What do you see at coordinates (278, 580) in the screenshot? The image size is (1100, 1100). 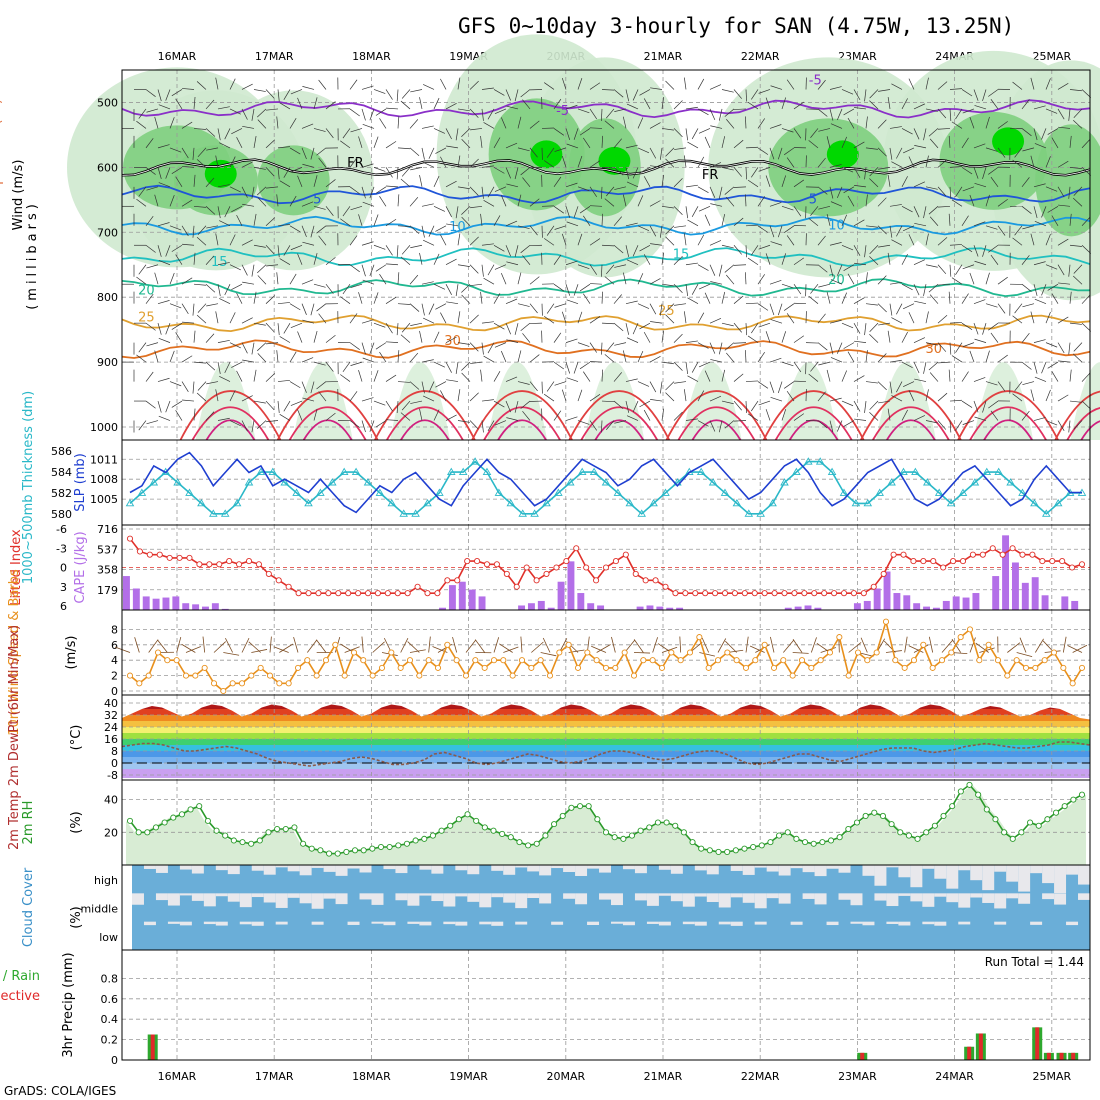 I see `lifted-index-point` at bounding box center [278, 580].